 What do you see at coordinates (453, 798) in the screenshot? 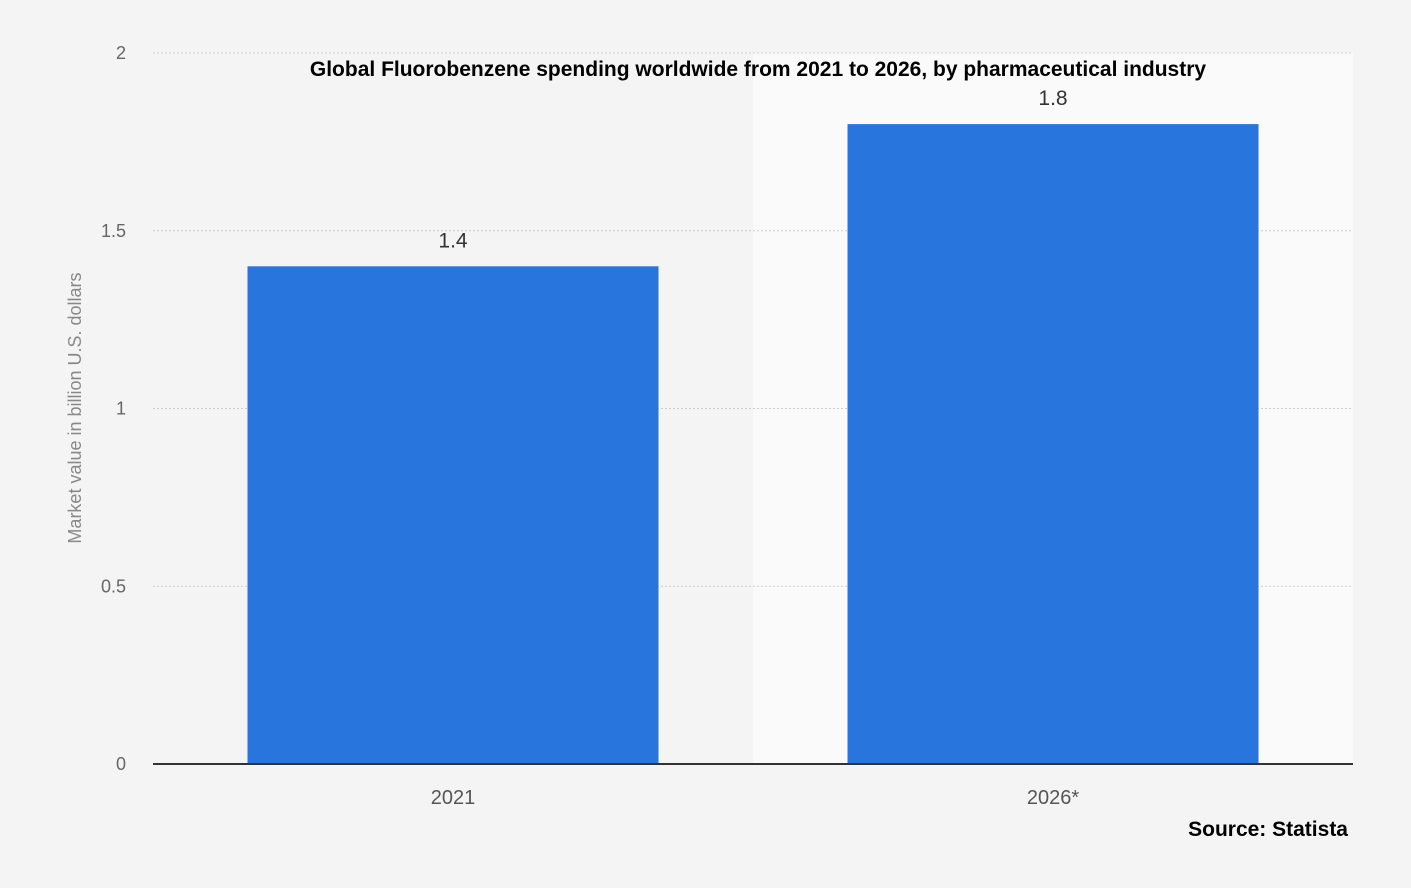
I see `x-tick-label: 2021` at bounding box center [453, 798].